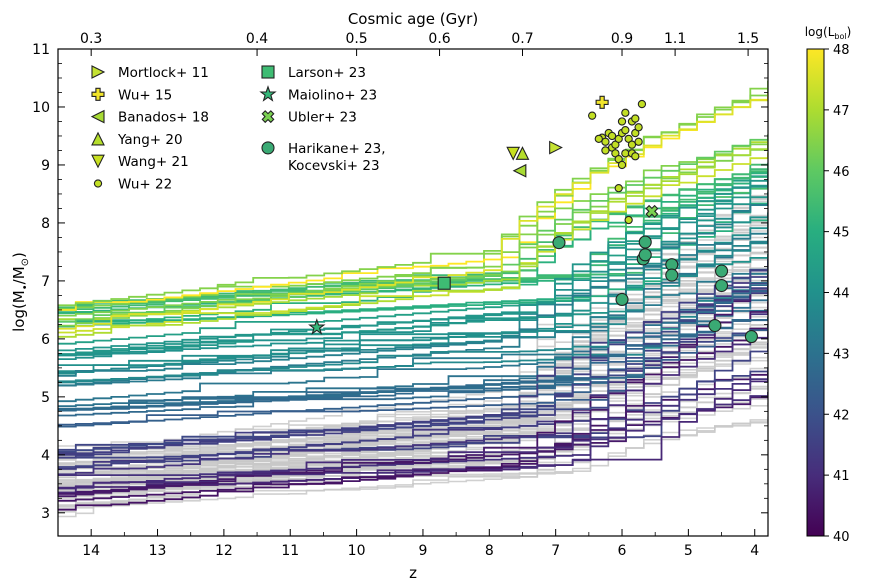 The height and width of the screenshot is (587, 871). Describe the element at coordinates (290, 551) in the screenshot. I see `x-tick-label: 11` at that location.